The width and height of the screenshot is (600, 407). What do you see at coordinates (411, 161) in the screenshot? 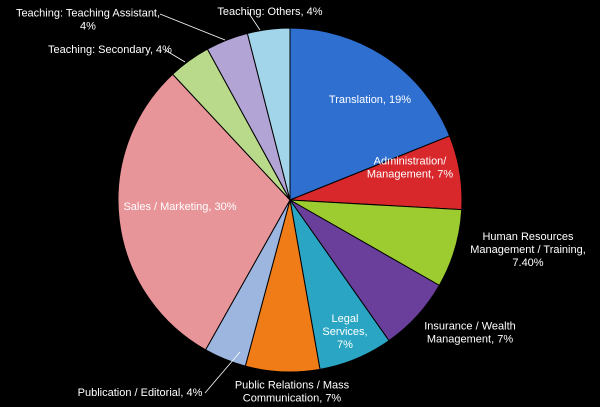
I see `label-line: Administration/` at bounding box center [411, 161].